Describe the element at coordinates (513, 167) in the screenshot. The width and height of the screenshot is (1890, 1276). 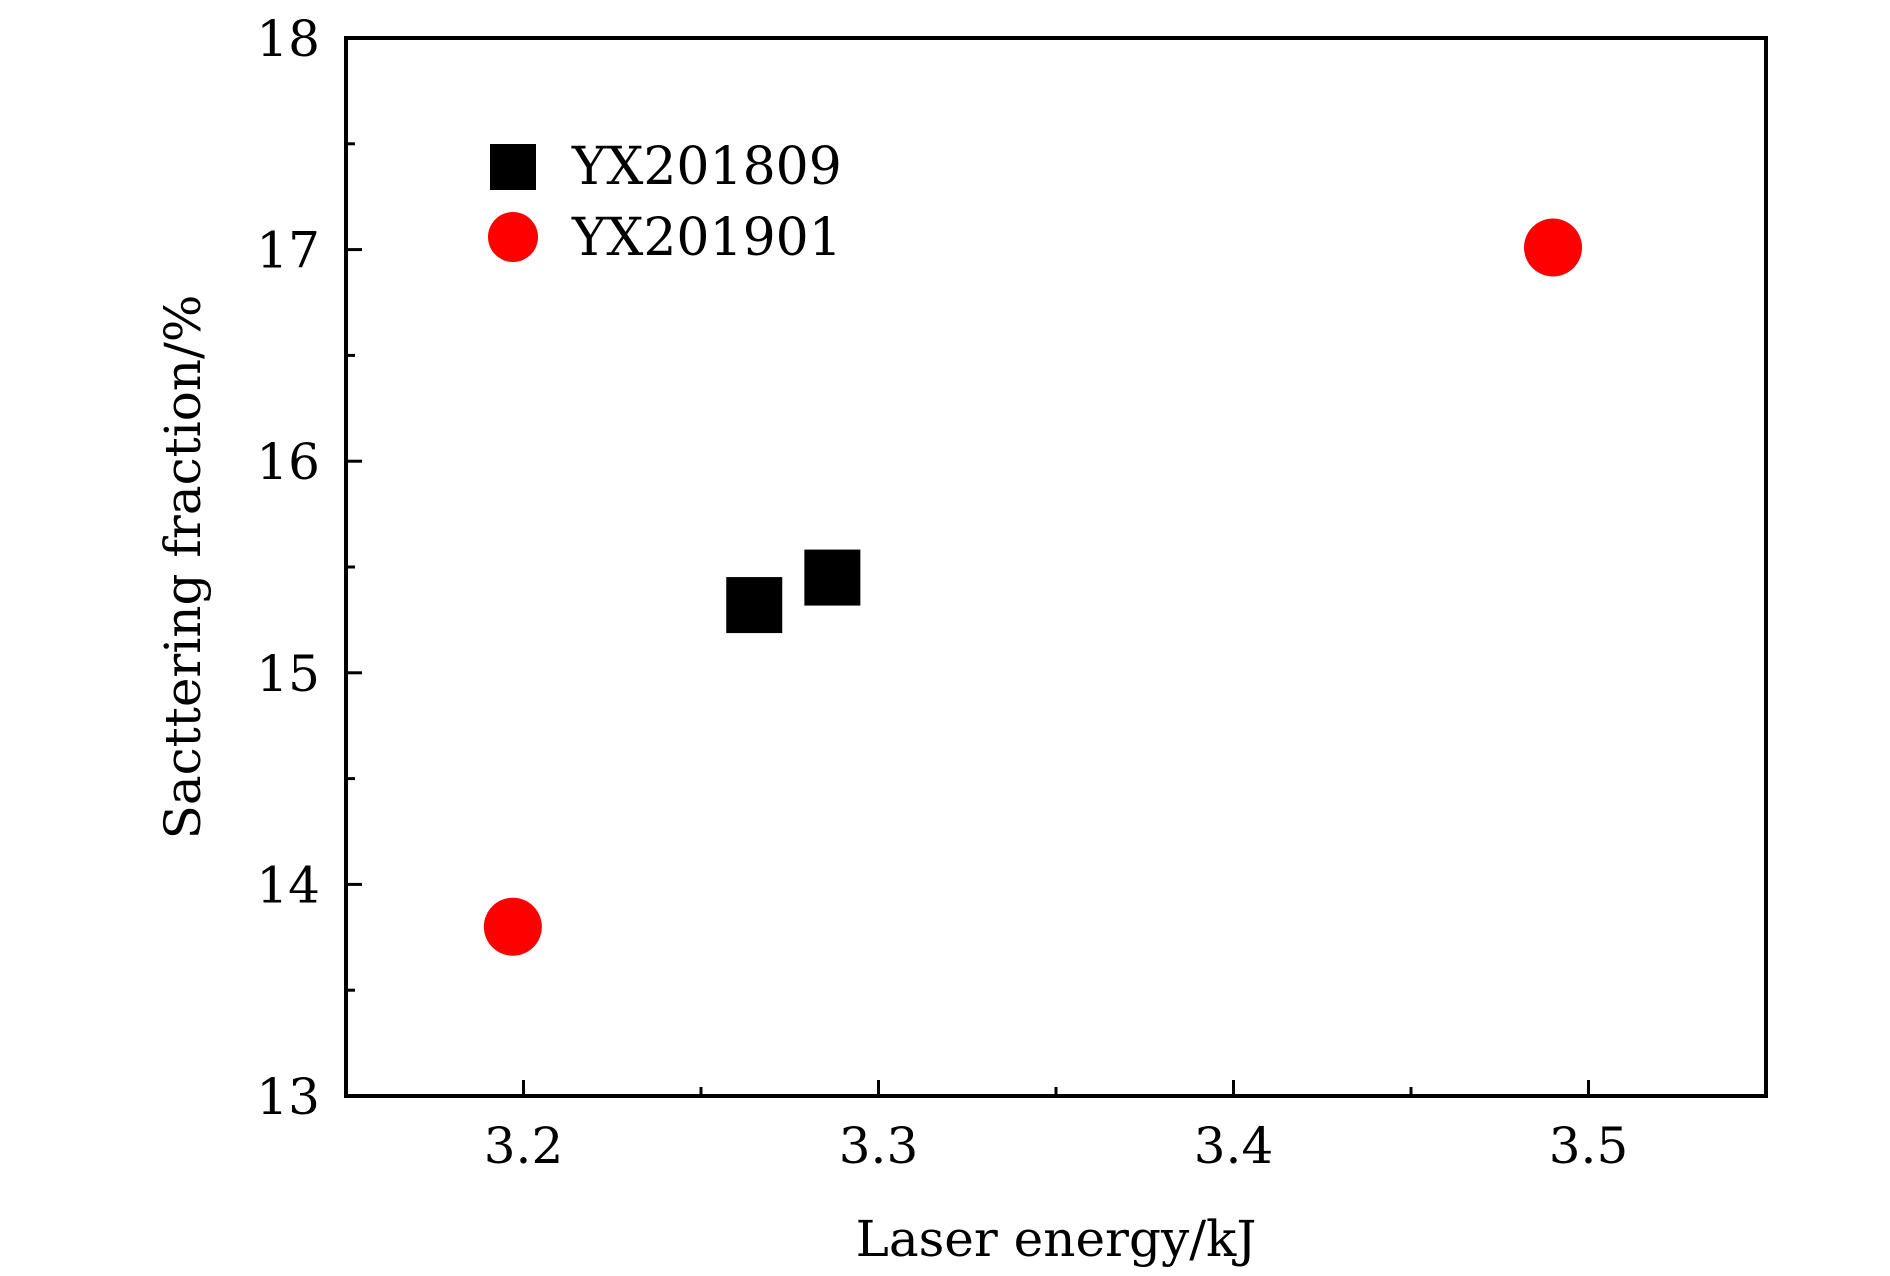
I see `legend-marker-yx201809` at that location.